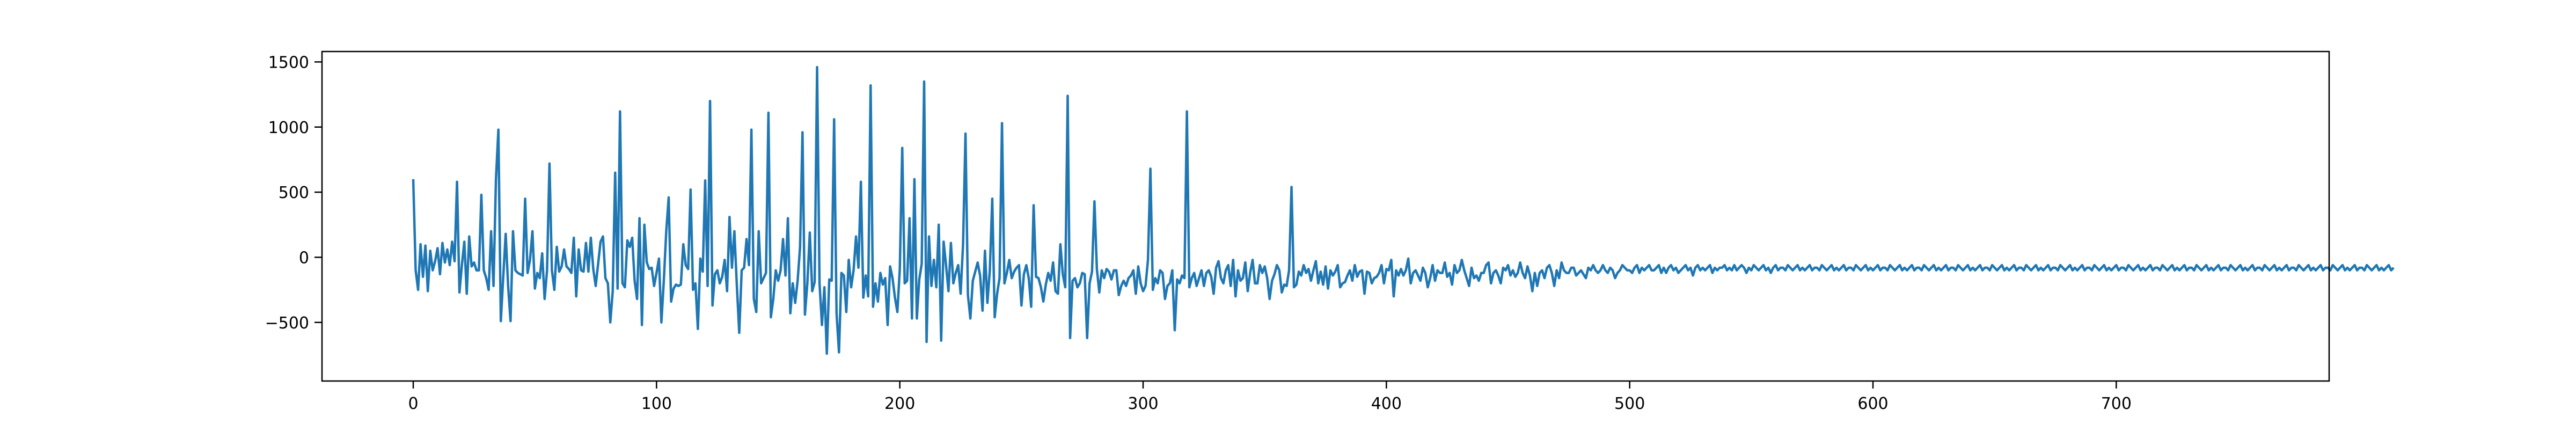  I want to click on y-tick-label: 0, so click(304, 257).